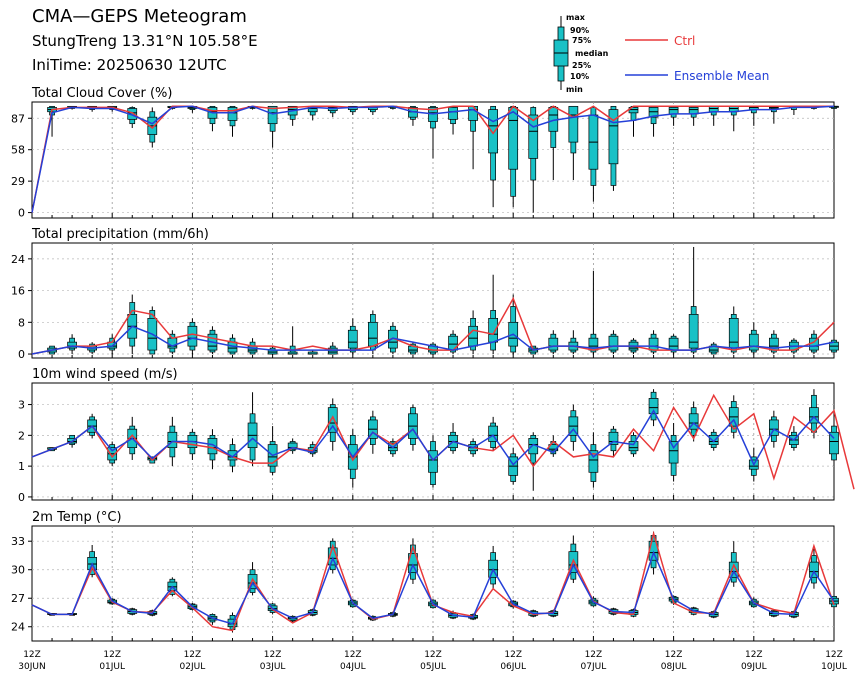 The height and width of the screenshot is (680, 858). Describe the element at coordinates (273, 667) in the screenshot. I see `x-date-label: 03JUL` at that location.